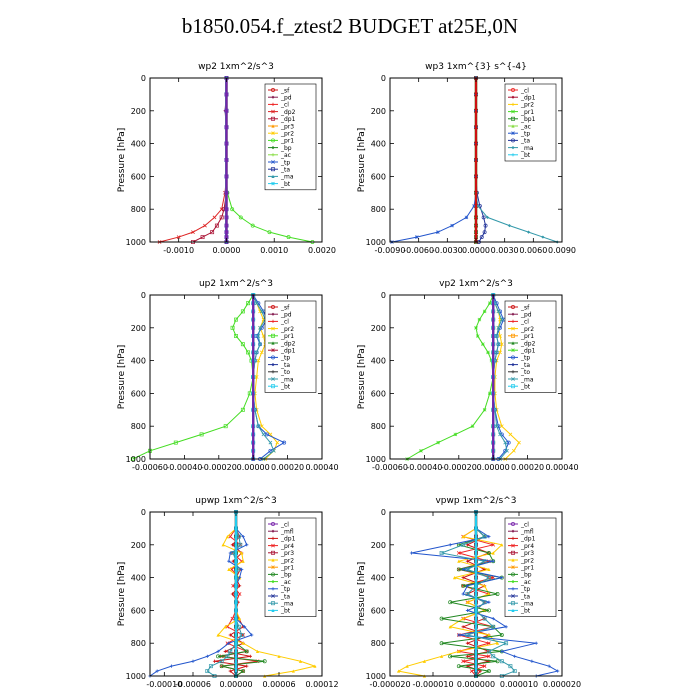 This screenshot has width=700, height=700. Describe the element at coordinates (527, 336) in the screenshot. I see `legend-label: _pr1` at that location.